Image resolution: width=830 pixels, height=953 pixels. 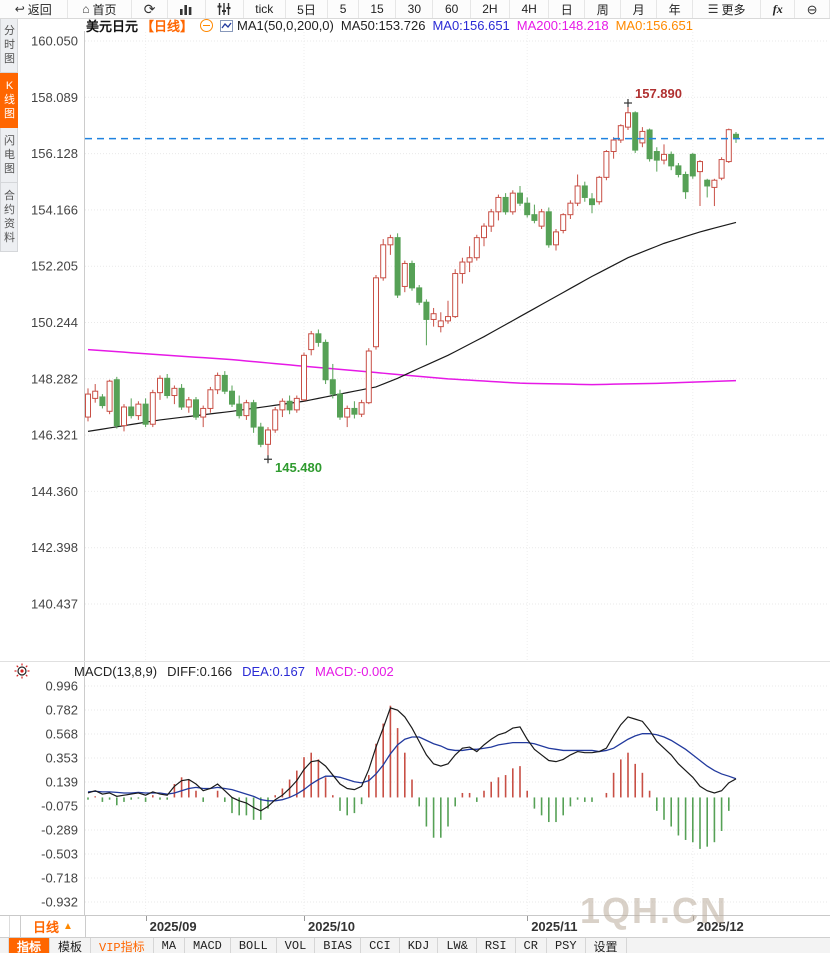 I want to click on svg-text: -0.075, so click(x=59, y=806).